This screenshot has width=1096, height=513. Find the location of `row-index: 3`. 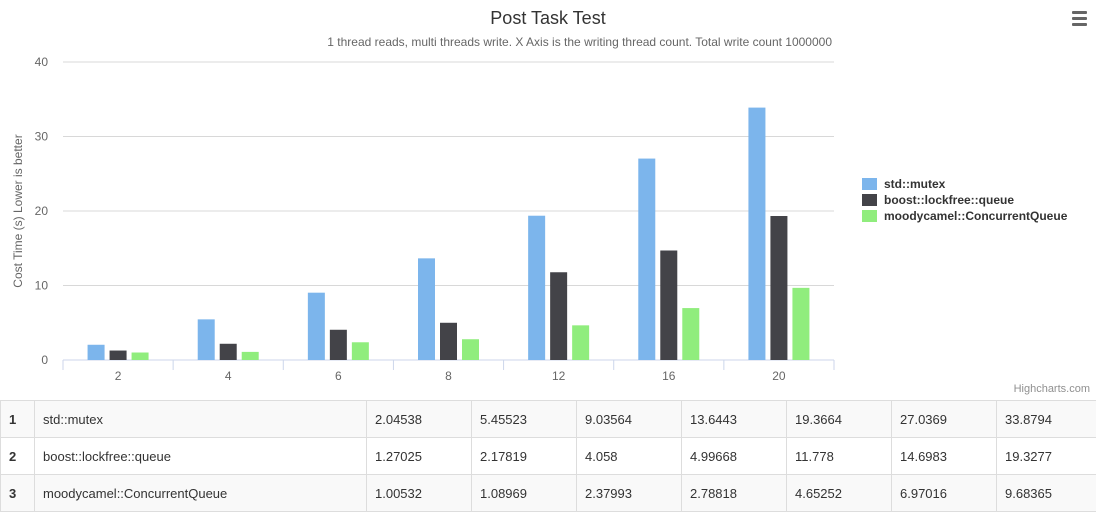

row-index: 3 is located at coordinates (17, 493).